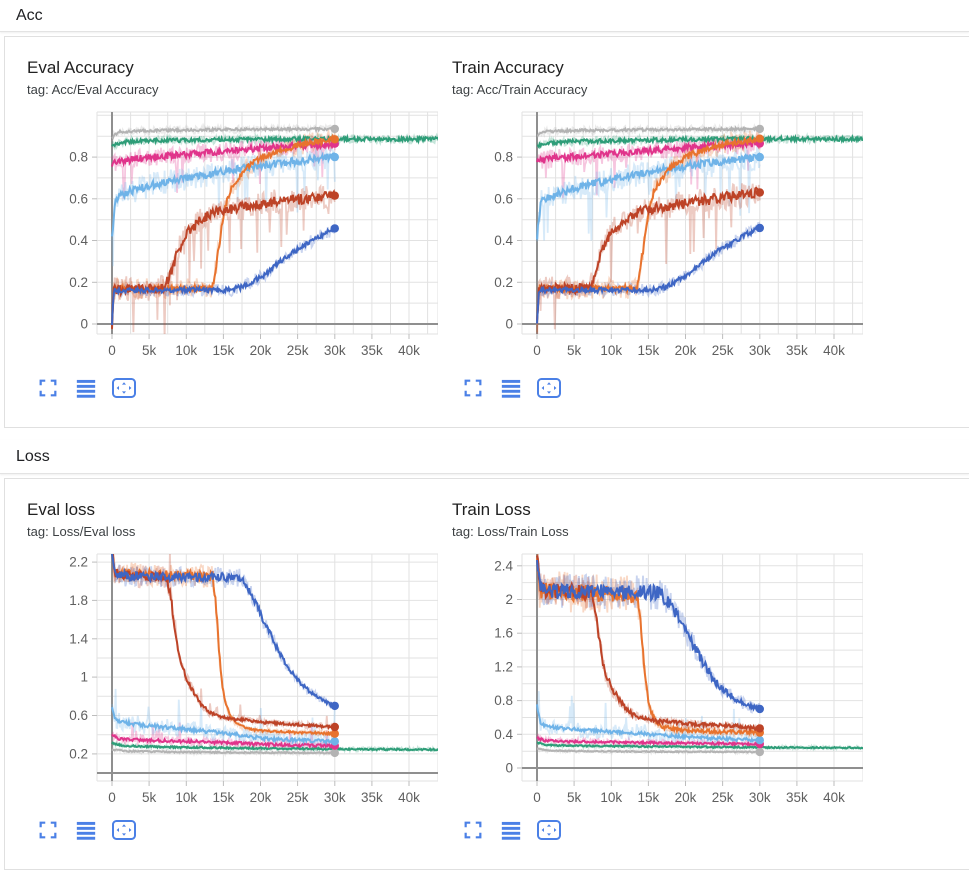 The image size is (969, 870). What do you see at coordinates (484, 16) in the screenshot?
I see `section-header-acc: Acc` at bounding box center [484, 16].